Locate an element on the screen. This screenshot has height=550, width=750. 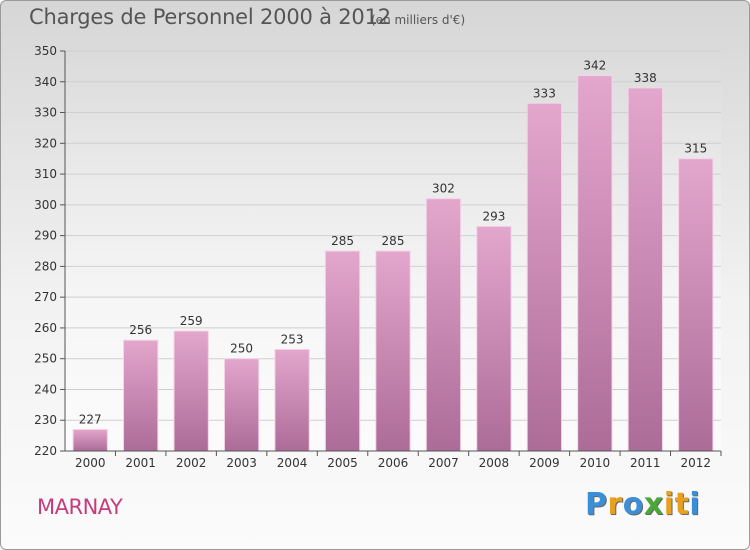
logo-letter: o is located at coordinates (633, 504).